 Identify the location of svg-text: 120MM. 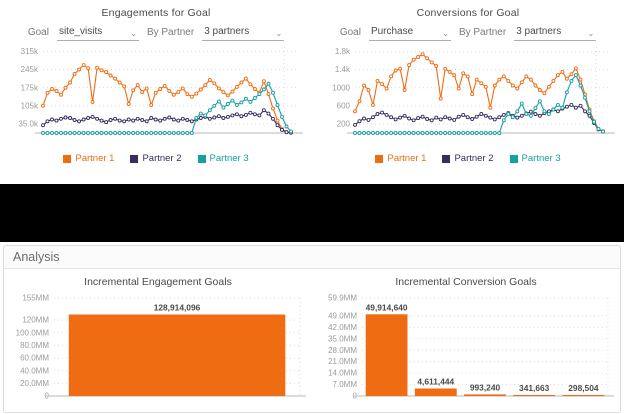
(35, 320).